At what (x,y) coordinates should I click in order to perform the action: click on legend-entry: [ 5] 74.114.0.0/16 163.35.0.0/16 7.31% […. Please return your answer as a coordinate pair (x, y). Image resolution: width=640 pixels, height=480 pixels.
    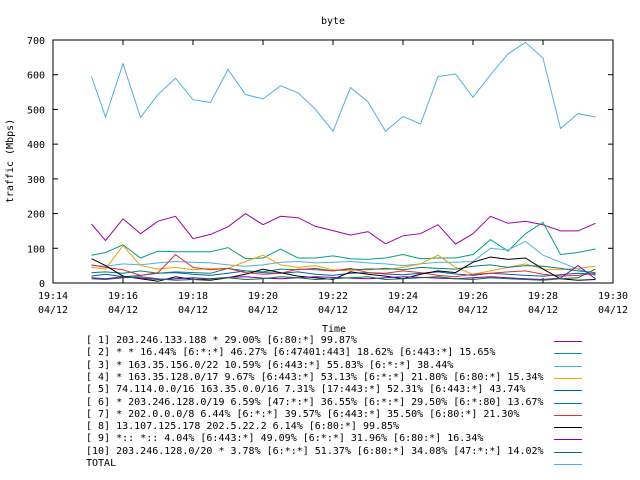
    Looking at the image, I should click on (356, 390).